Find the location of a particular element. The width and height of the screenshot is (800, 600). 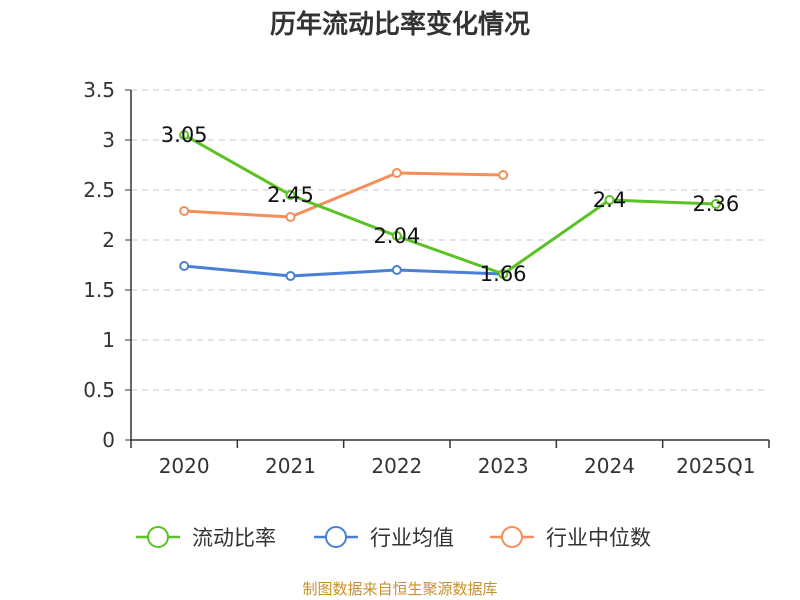

data-label: 2.36 is located at coordinates (715, 204).